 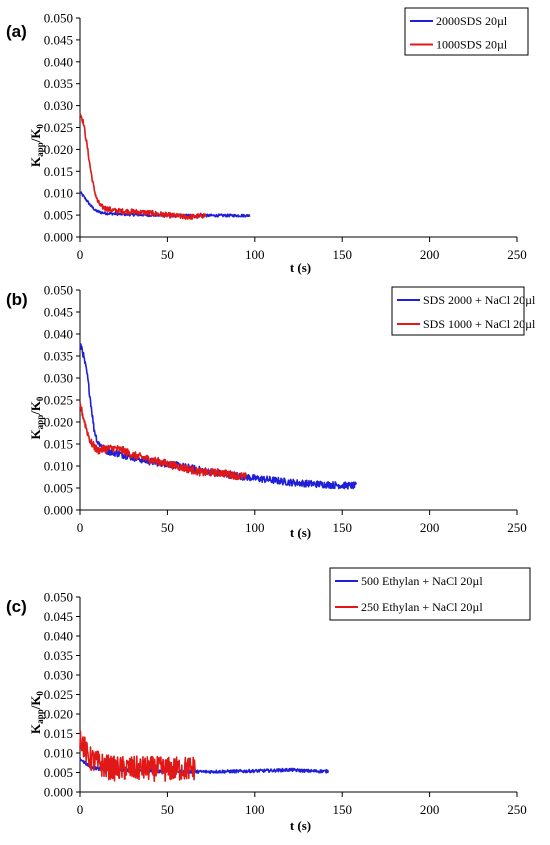 What do you see at coordinates (479, 324) in the screenshot?
I see `legend-label: SDS 1000 + NaCl 20µl` at bounding box center [479, 324].